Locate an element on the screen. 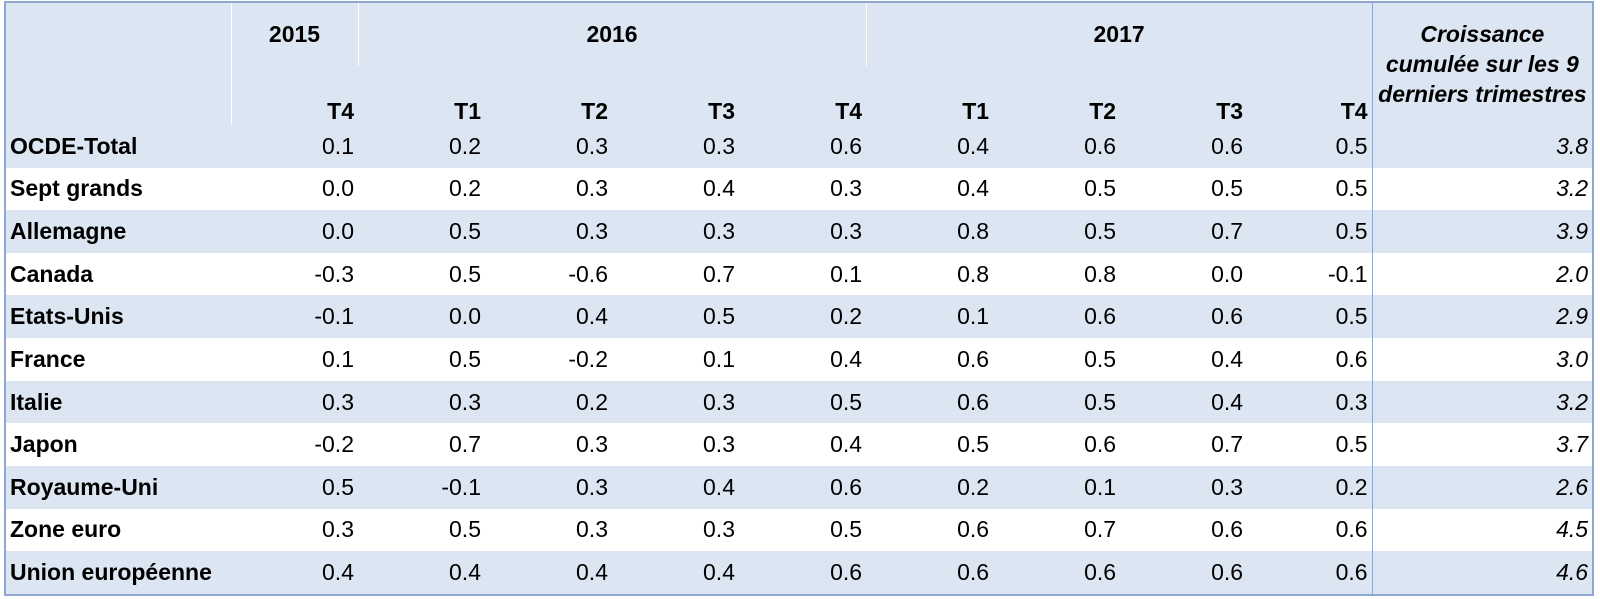 The image size is (1600, 599). year-header: 2017 is located at coordinates (1119, 34).